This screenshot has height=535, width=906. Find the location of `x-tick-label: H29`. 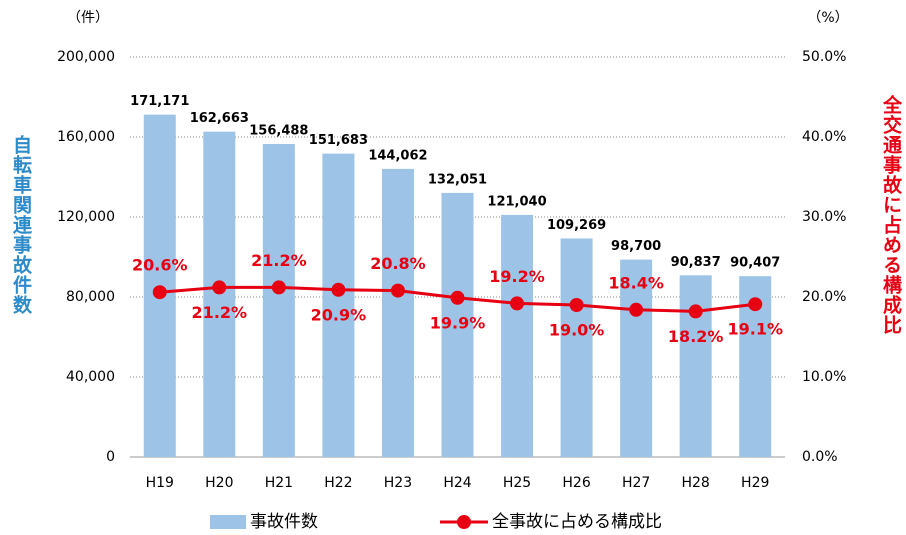

x-tick-label: H29 is located at coordinates (755, 483).